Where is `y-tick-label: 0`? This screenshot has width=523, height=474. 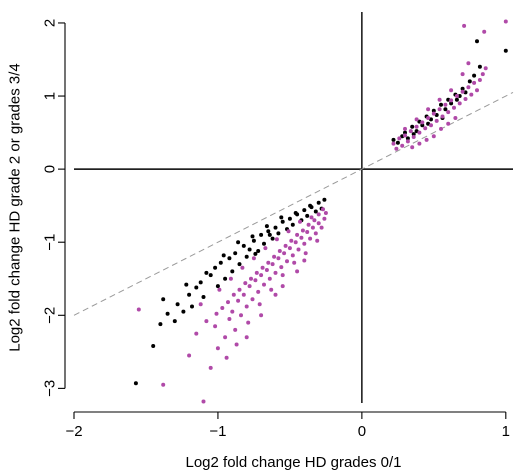
y-tick-label: 0 is located at coordinates (50, 169).